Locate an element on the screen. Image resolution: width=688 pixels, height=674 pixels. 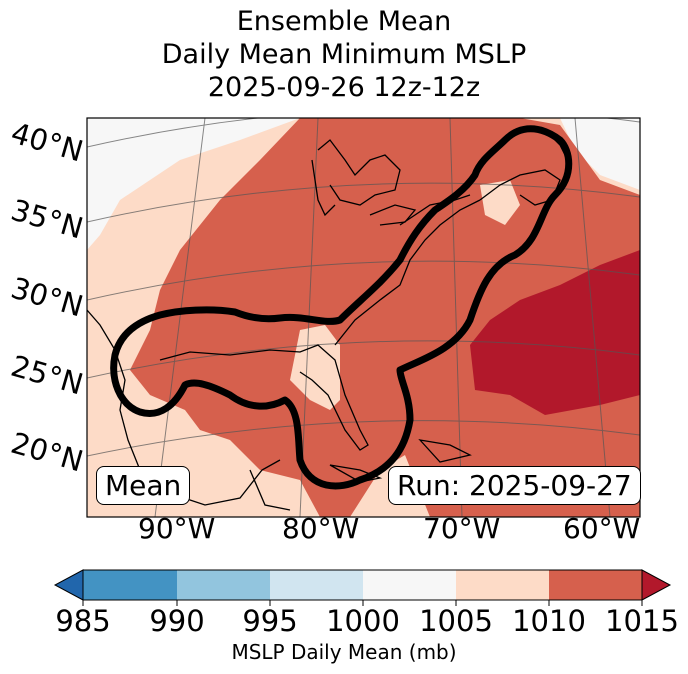
colorbar-tick-1005: 1005 is located at coordinates (456, 621).